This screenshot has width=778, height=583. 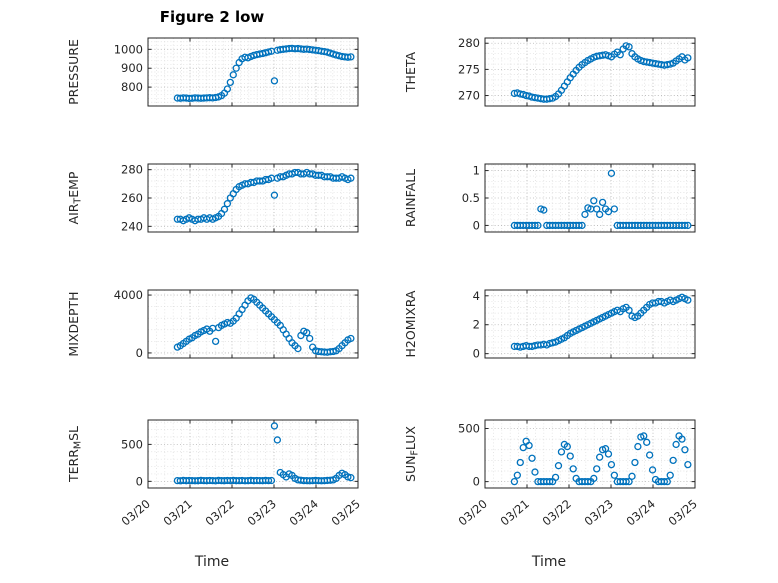 I want to click on y-axis-label: RAINFALL, so click(x=410, y=198).